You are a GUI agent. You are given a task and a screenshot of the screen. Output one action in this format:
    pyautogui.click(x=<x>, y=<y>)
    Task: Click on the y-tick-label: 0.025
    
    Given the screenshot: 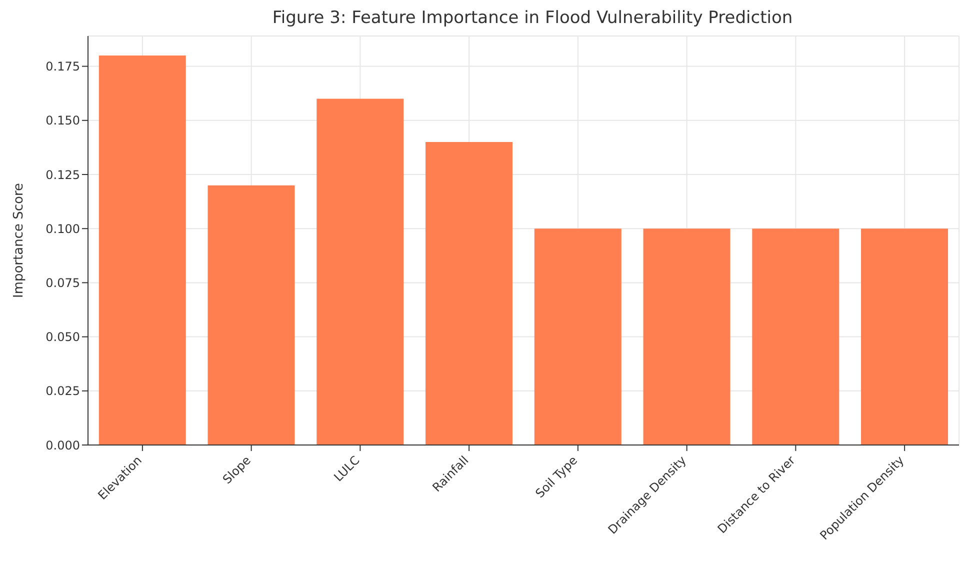 What is the action you would take?
    pyautogui.click(x=63, y=391)
    